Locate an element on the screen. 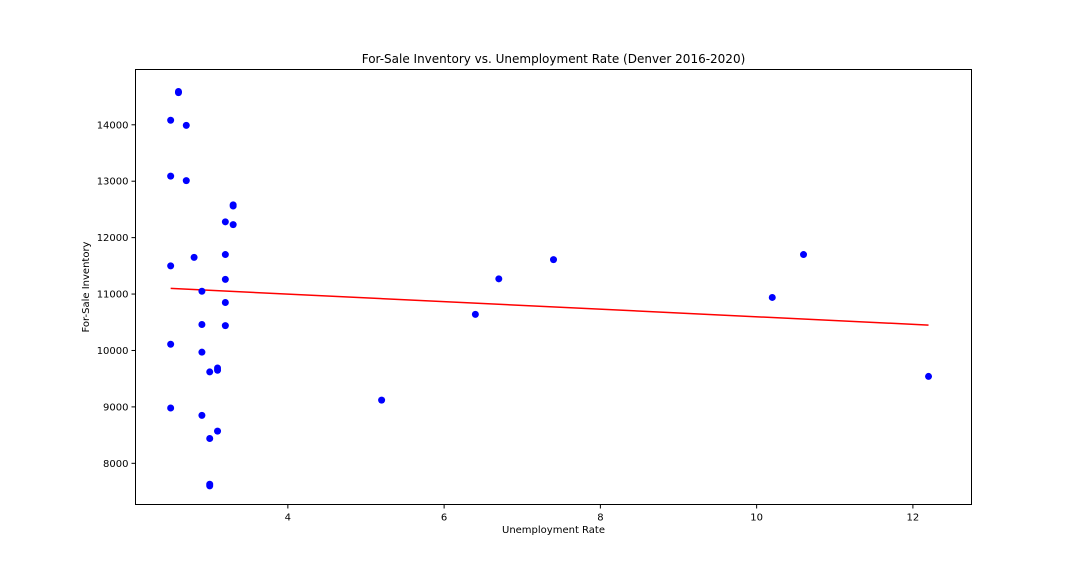 This screenshot has height=576, width=1080. regression-line is located at coordinates (549, 306).